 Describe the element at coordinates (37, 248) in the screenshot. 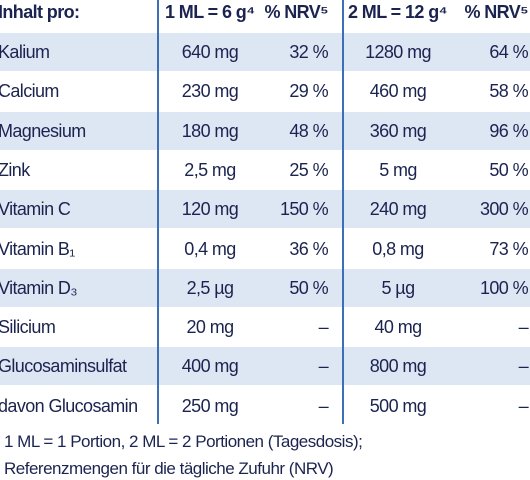

I see `nutrient-name: Vitamin B₁` at that location.